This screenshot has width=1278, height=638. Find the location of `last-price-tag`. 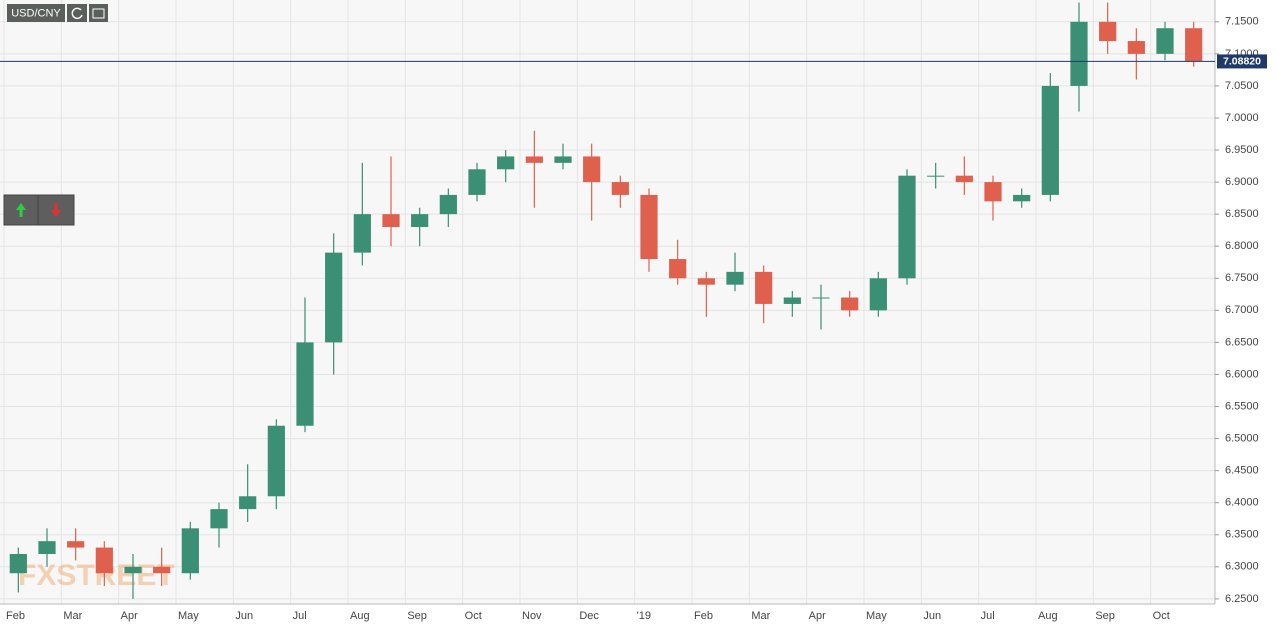

last-price-tag is located at coordinates (1242, 61).